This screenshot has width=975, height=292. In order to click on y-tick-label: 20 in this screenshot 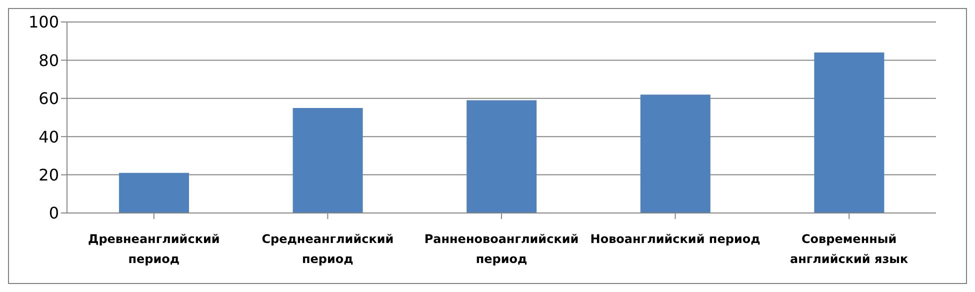, I will do `click(48, 174)`.